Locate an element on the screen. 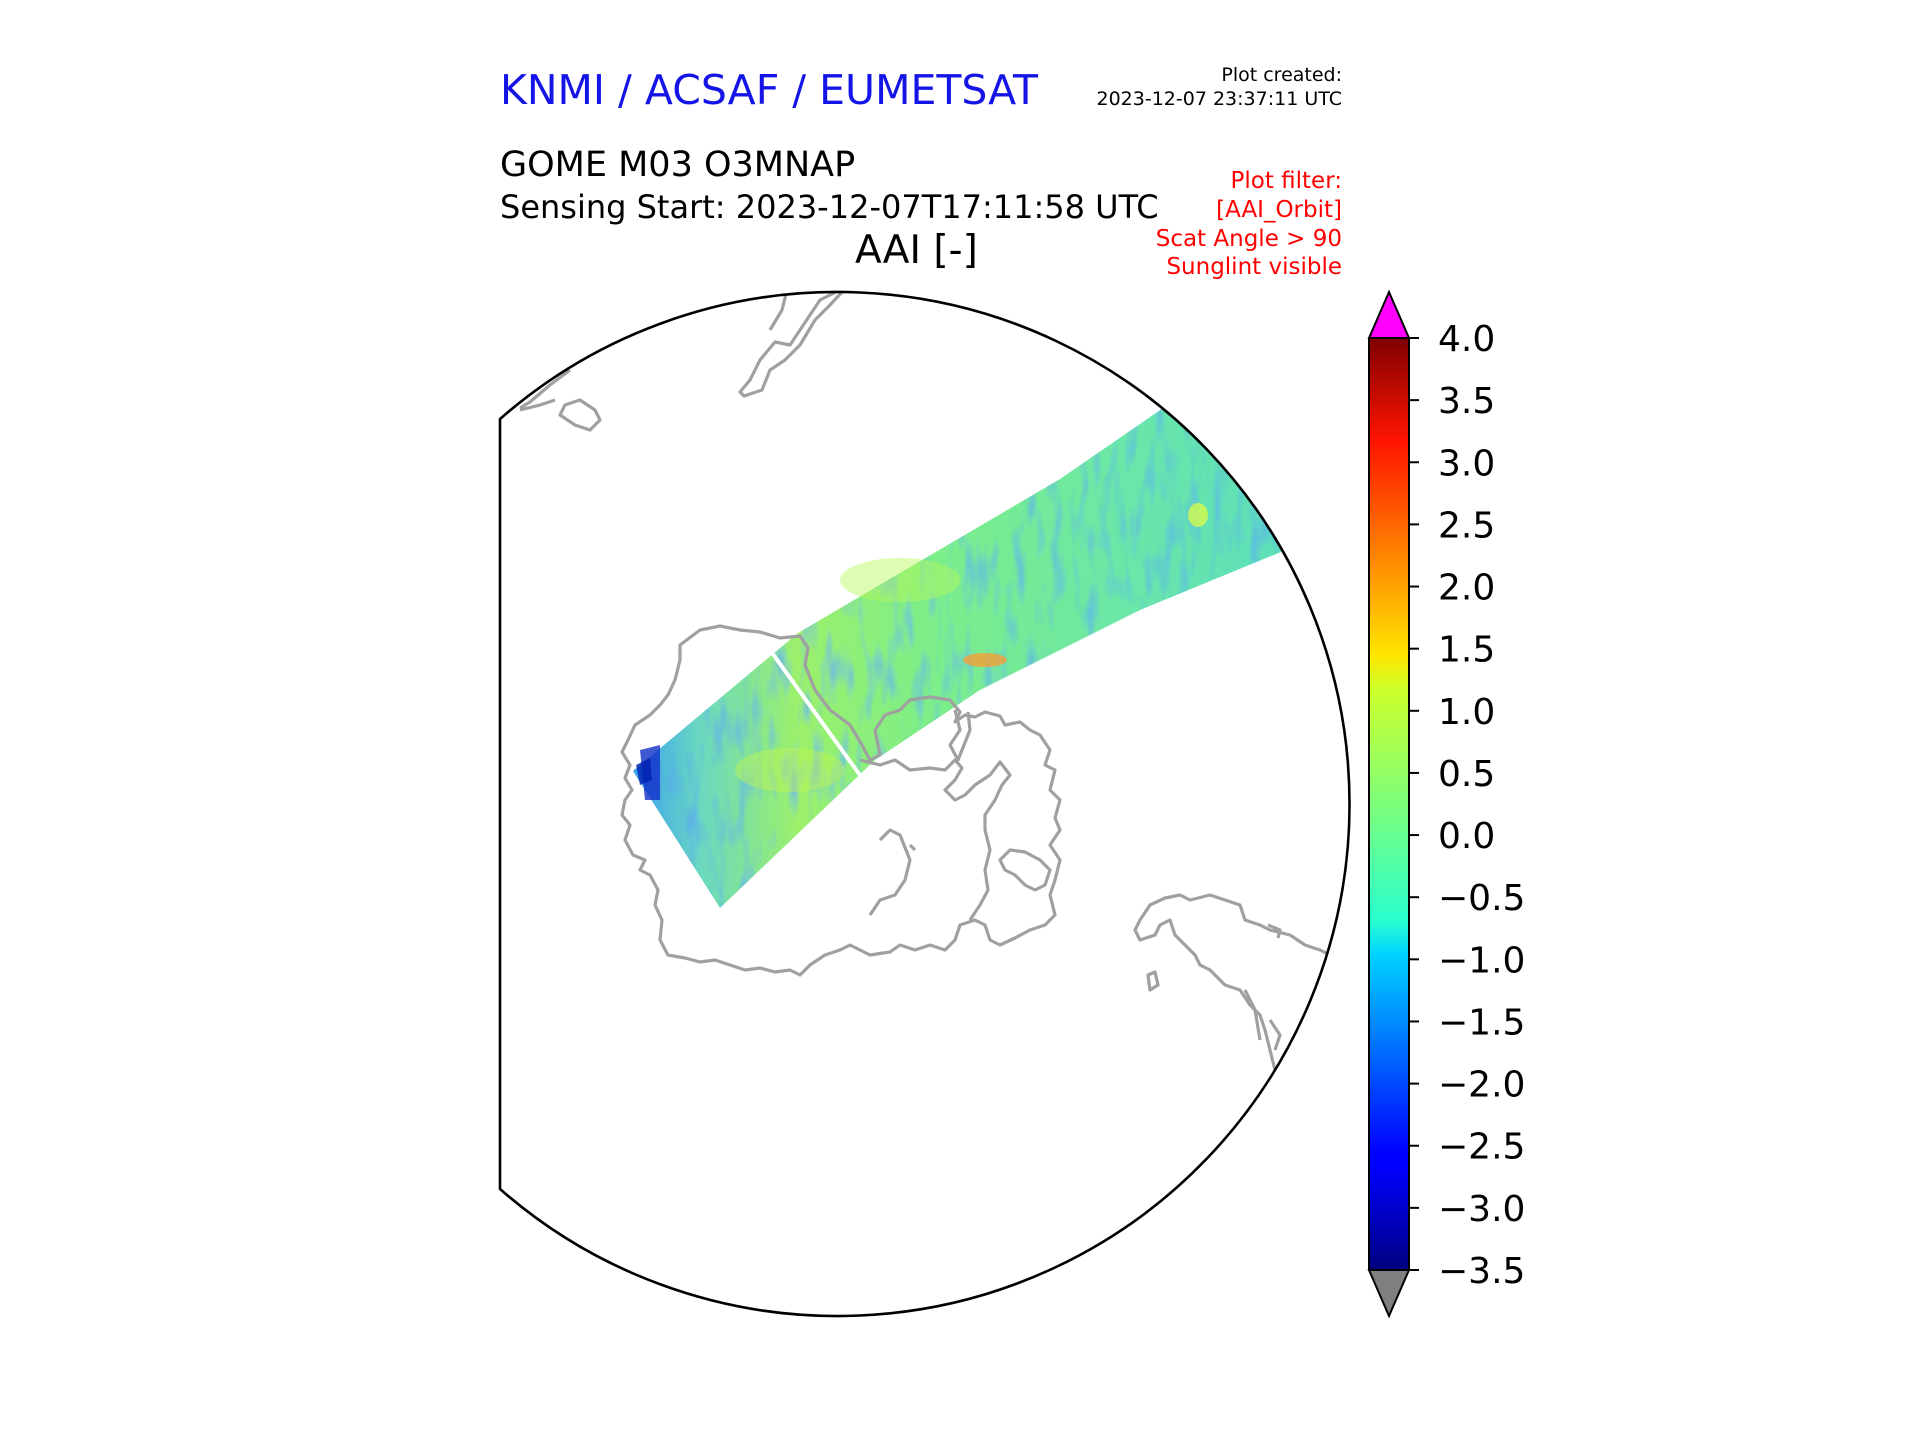 The height and width of the screenshot is (1440, 1920). plot-filter-line: [AAI_Orbit] is located at coordinates (1279, 210).